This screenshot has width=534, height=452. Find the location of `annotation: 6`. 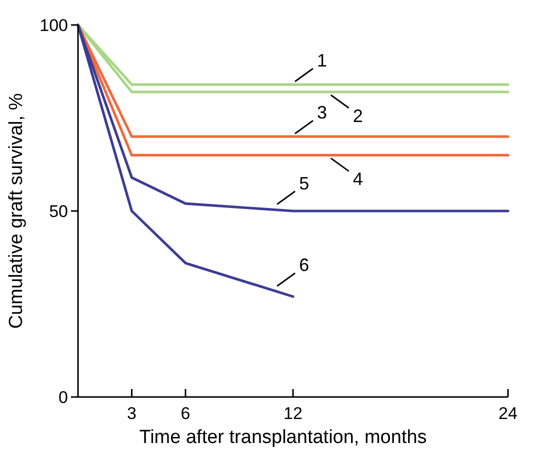

annotation: 6 is located at coordinates (304, 265).